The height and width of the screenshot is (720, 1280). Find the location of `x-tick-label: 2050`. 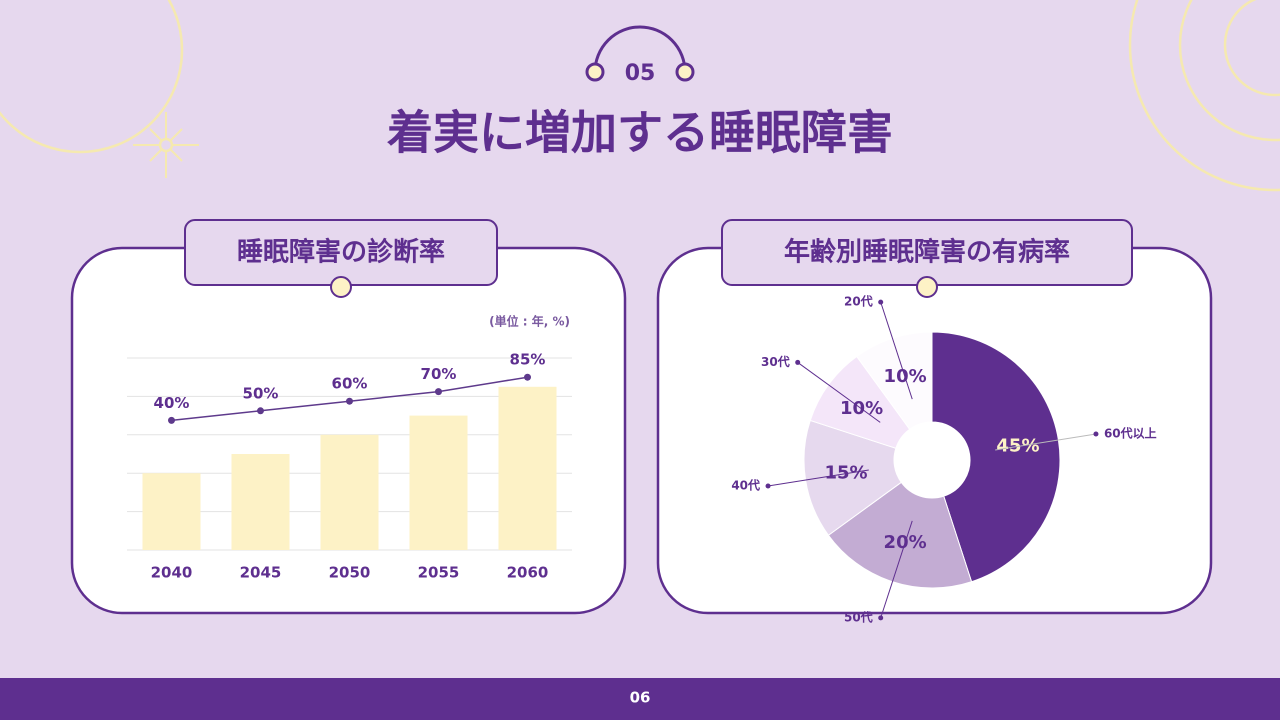

x-tick-label: 2050 is located at coordinates (350, 573).